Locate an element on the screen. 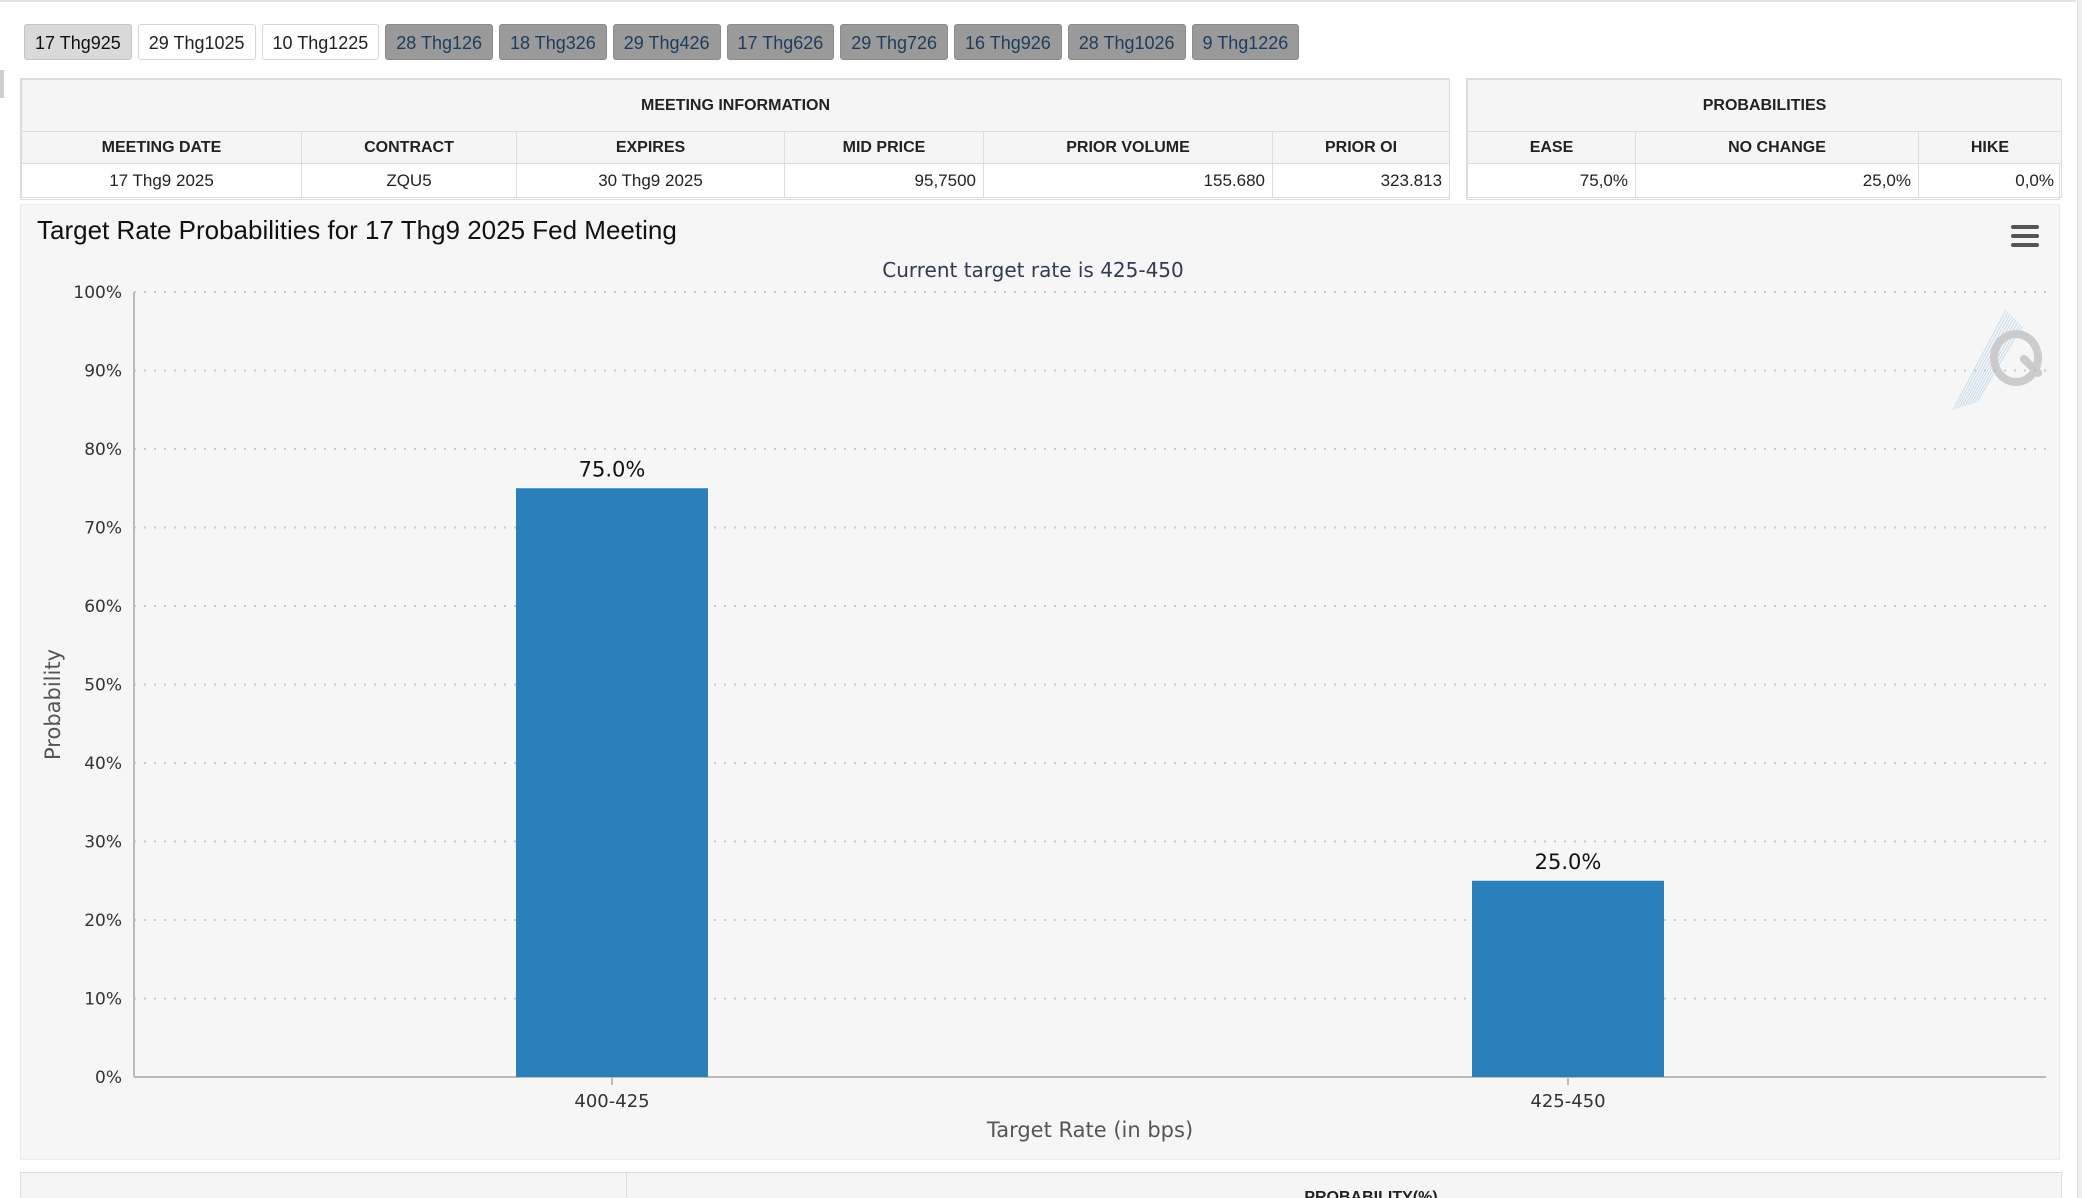  column-header: CONTRACT is located at coordinates (409, 147).